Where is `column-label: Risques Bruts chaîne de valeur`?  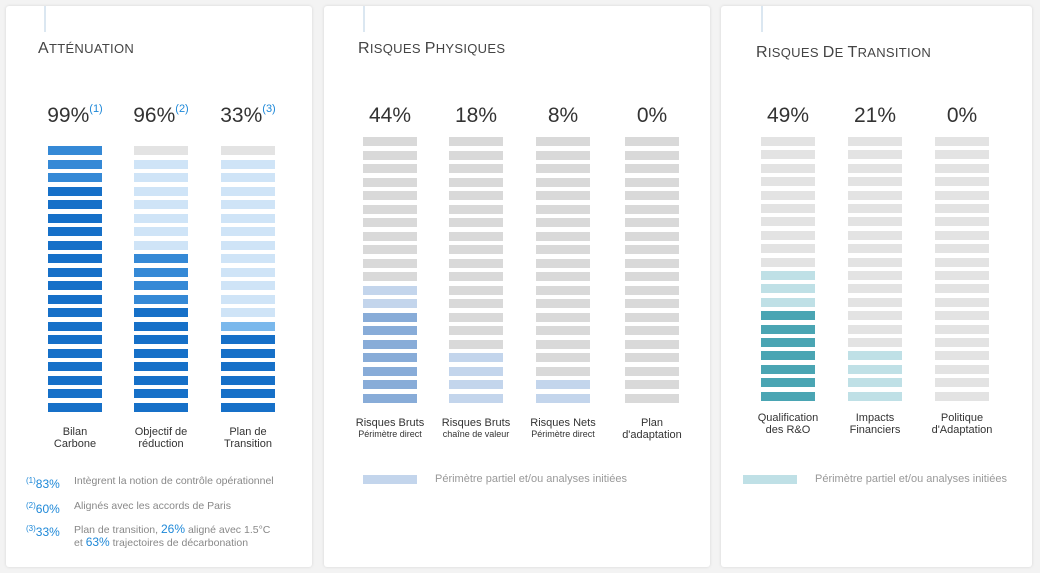 column-label: Risques Bruts chaîne de valeur is located at coordinates (476, 428).